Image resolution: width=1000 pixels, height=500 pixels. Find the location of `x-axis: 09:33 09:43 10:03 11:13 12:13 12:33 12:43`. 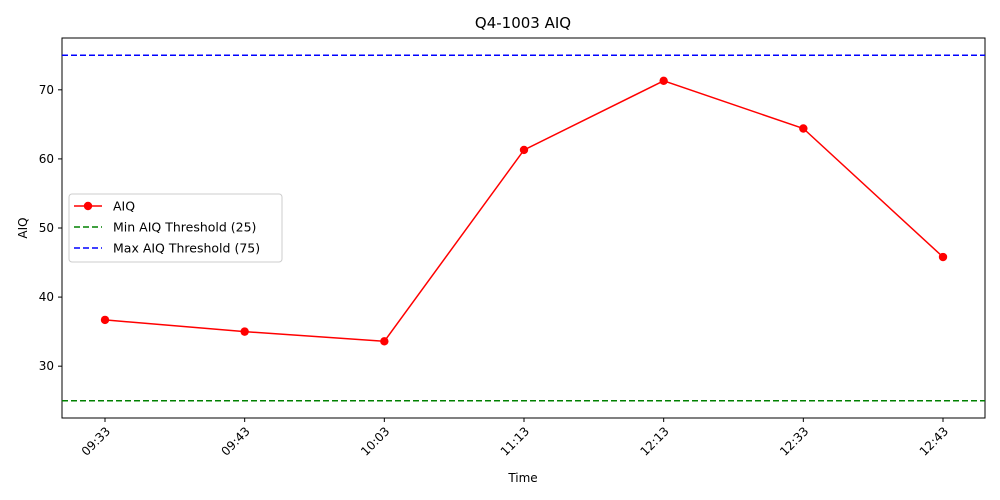

x-axis: 09:33 09:43 10:03 11:13 12:13 12:33 12:43 is located at coordinates (515, 438).